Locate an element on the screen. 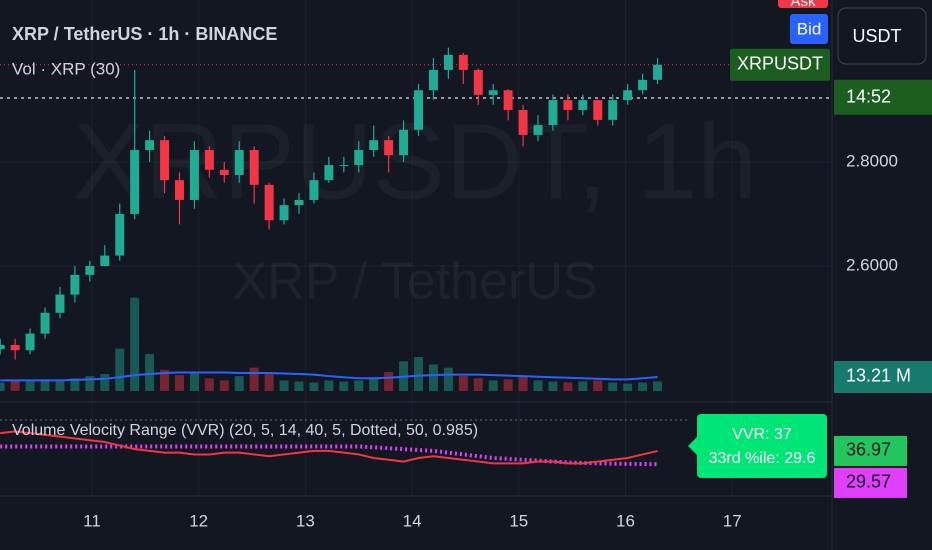 This screenshot has width=932, height=550. volume-label: Vol · XRP (30) is located at coordinates (66, 68).